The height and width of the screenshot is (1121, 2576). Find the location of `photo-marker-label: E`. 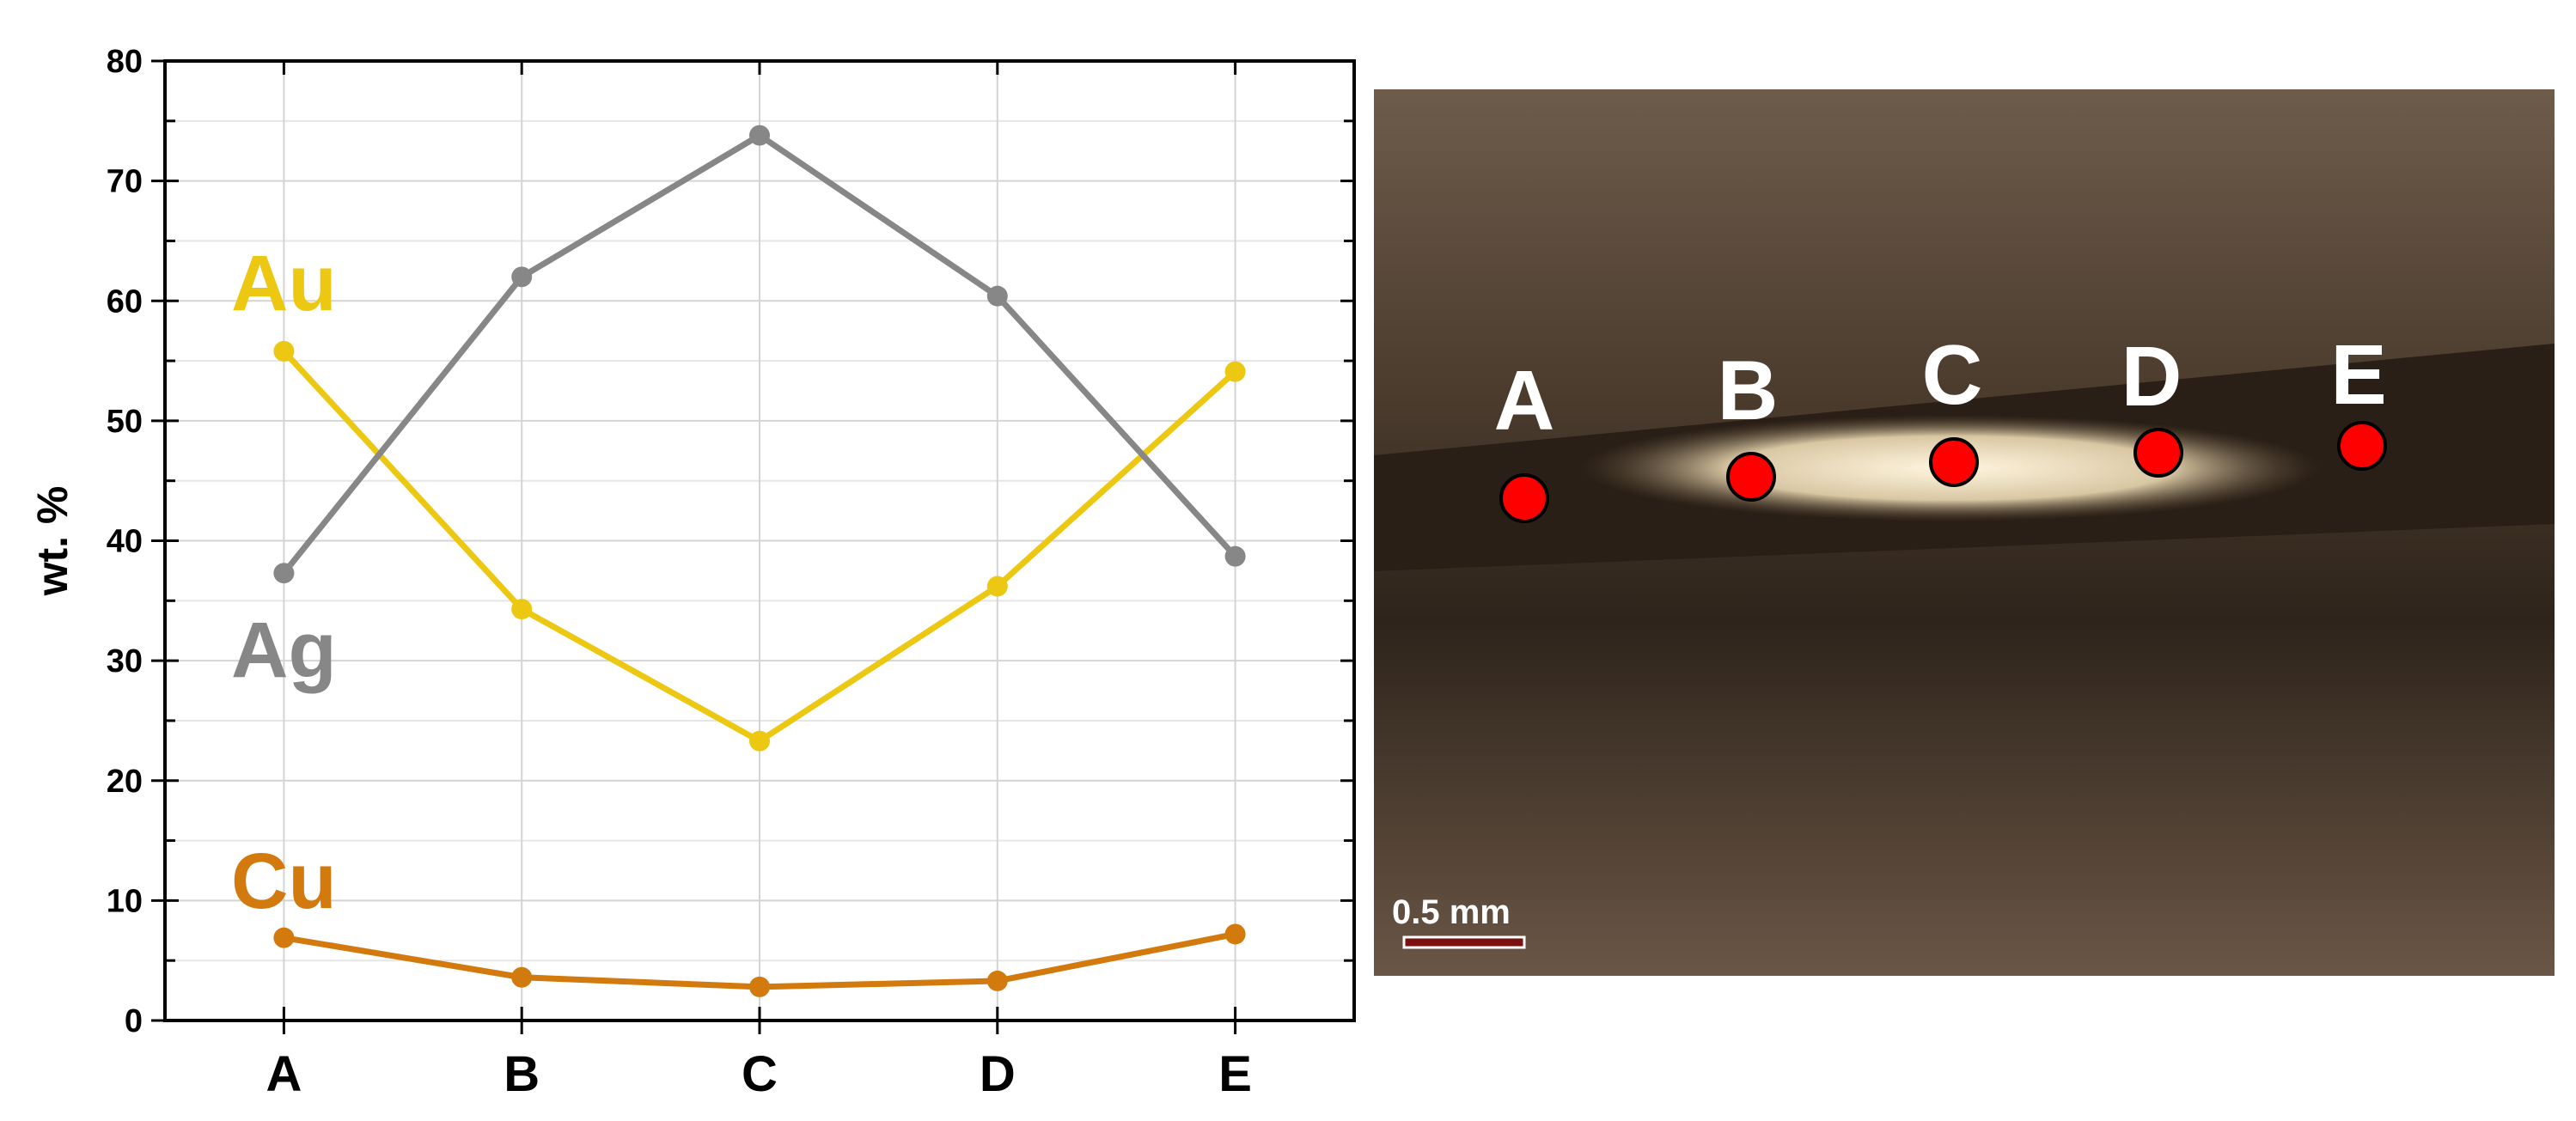

photo-marker-label: E is located at coordinates (2358, 374).